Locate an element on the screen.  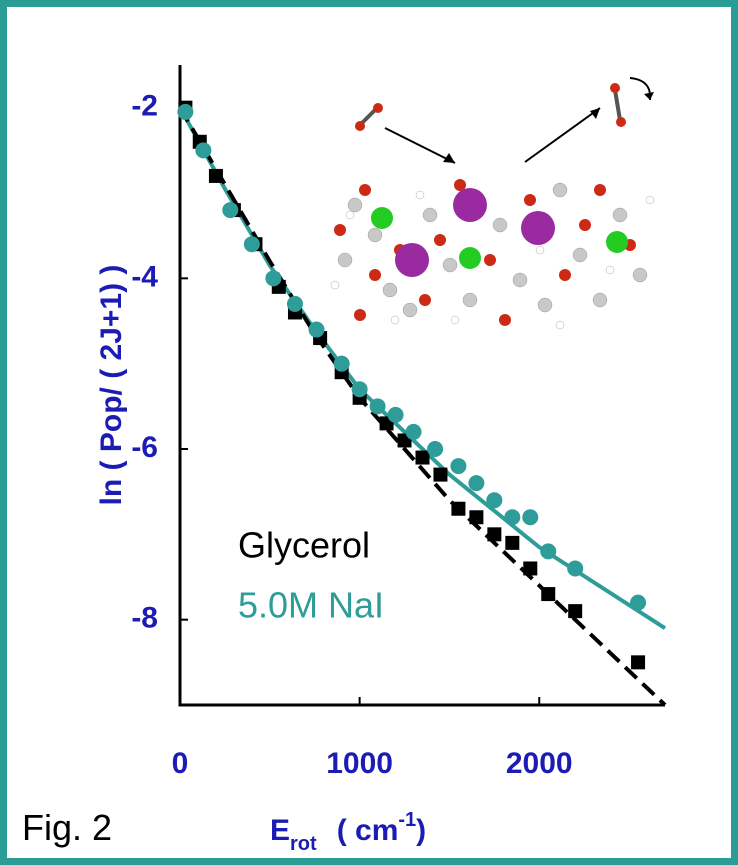
molecule-inset is located at coordinates (492, 203).